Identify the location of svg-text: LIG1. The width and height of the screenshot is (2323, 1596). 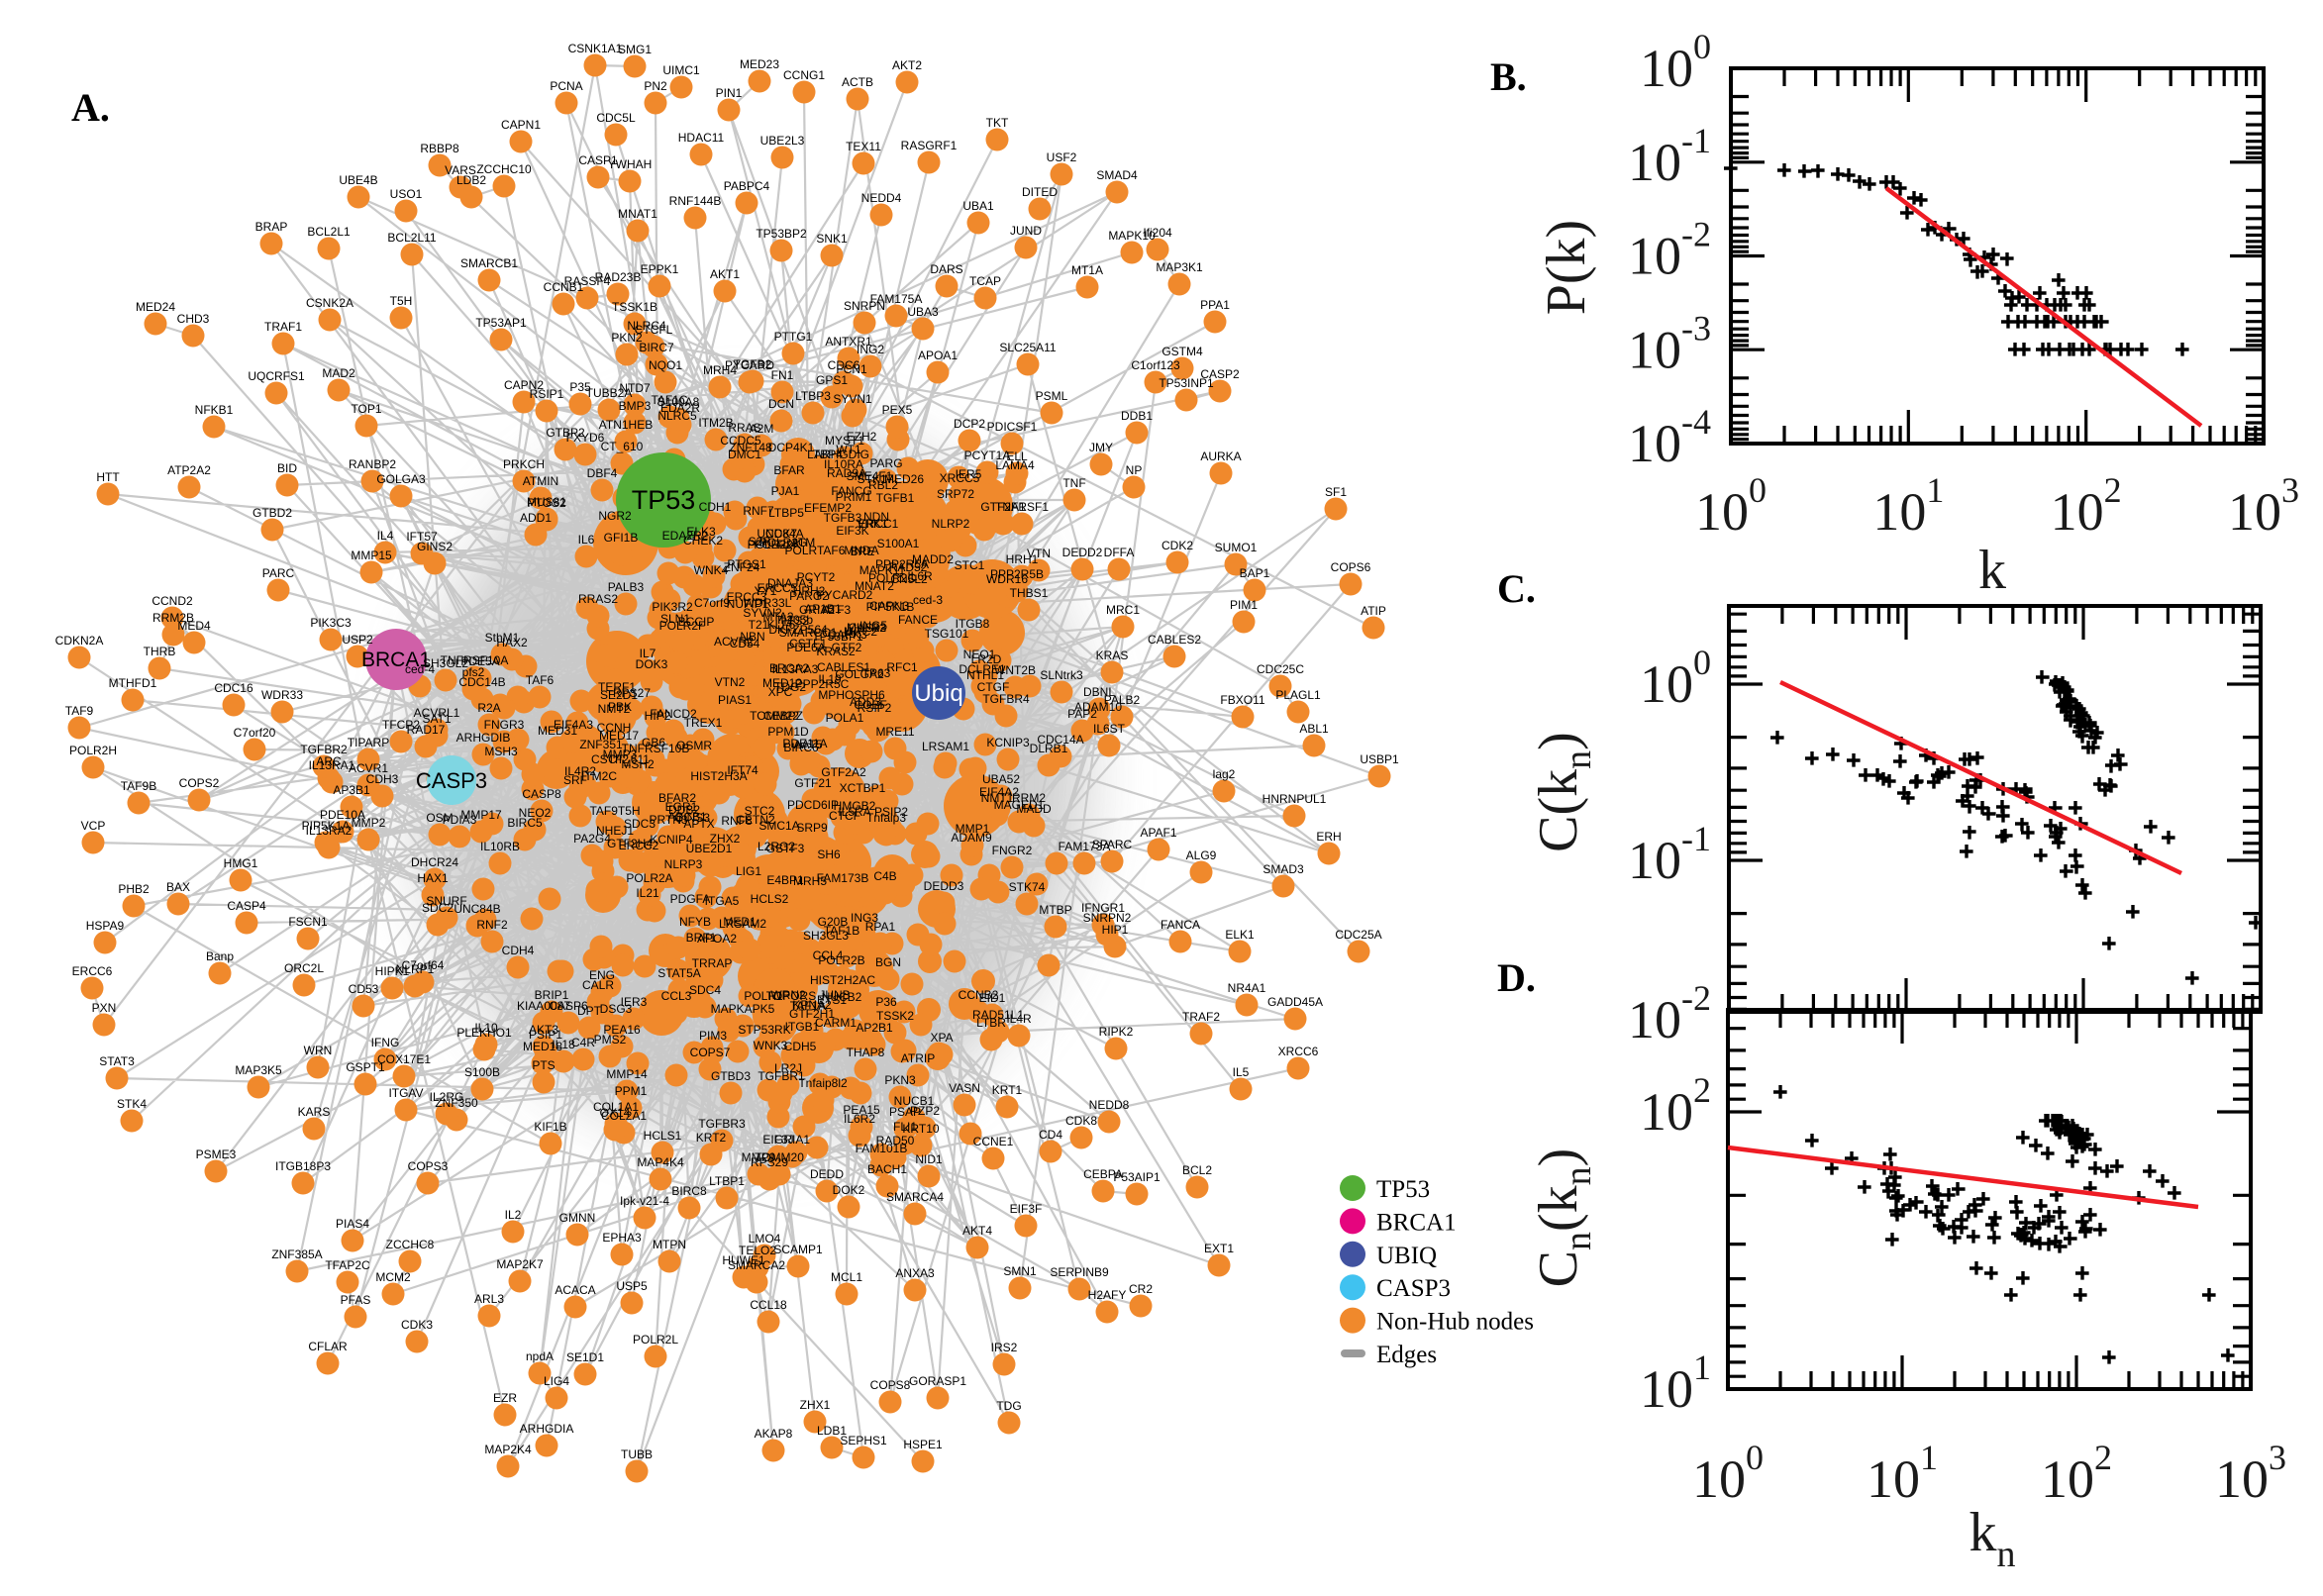
(748, 871).